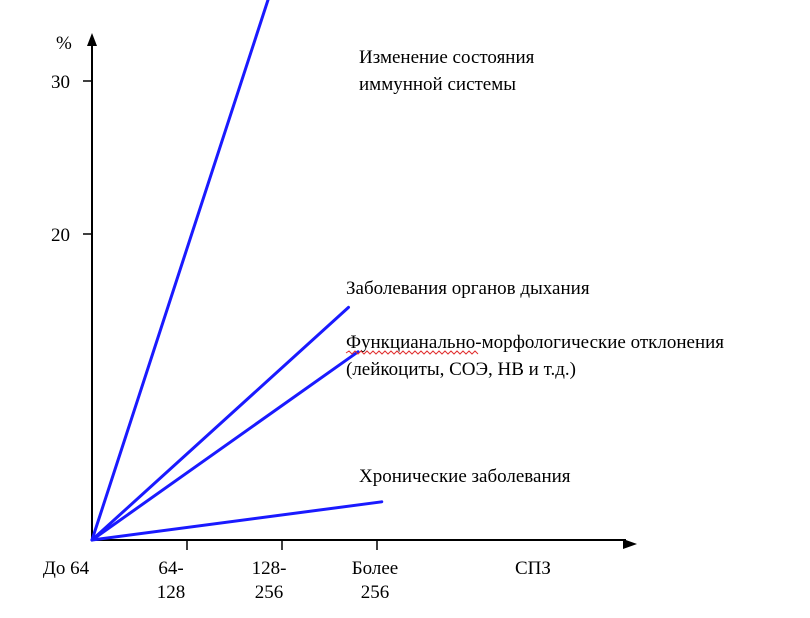 This screenshot has height=618, width=810. What do you see at coordinates (66, 568) in the screenshot?
I see `x-tick-label: До 64` at bounding box center [66, 568].